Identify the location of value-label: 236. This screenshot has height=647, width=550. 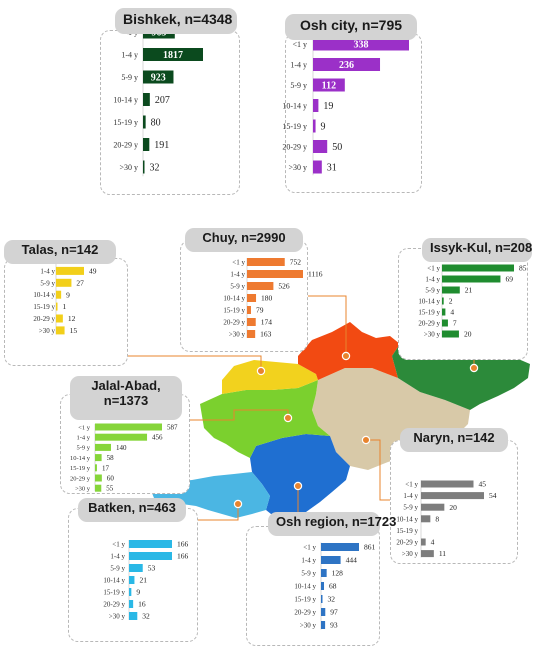
(346, 65).